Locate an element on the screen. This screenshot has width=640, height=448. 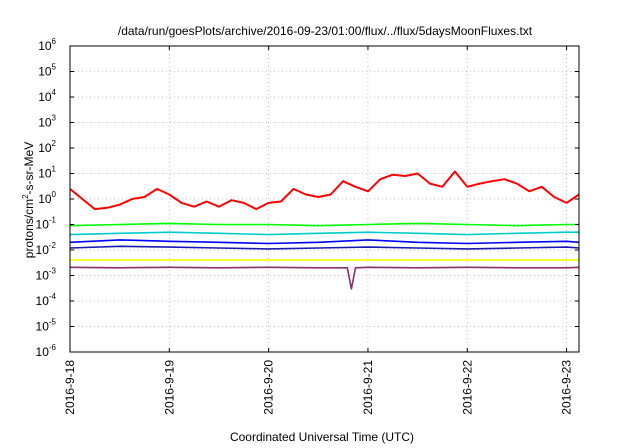
y-axis-label-base: protons/cm is located at coordinates (29, 228).